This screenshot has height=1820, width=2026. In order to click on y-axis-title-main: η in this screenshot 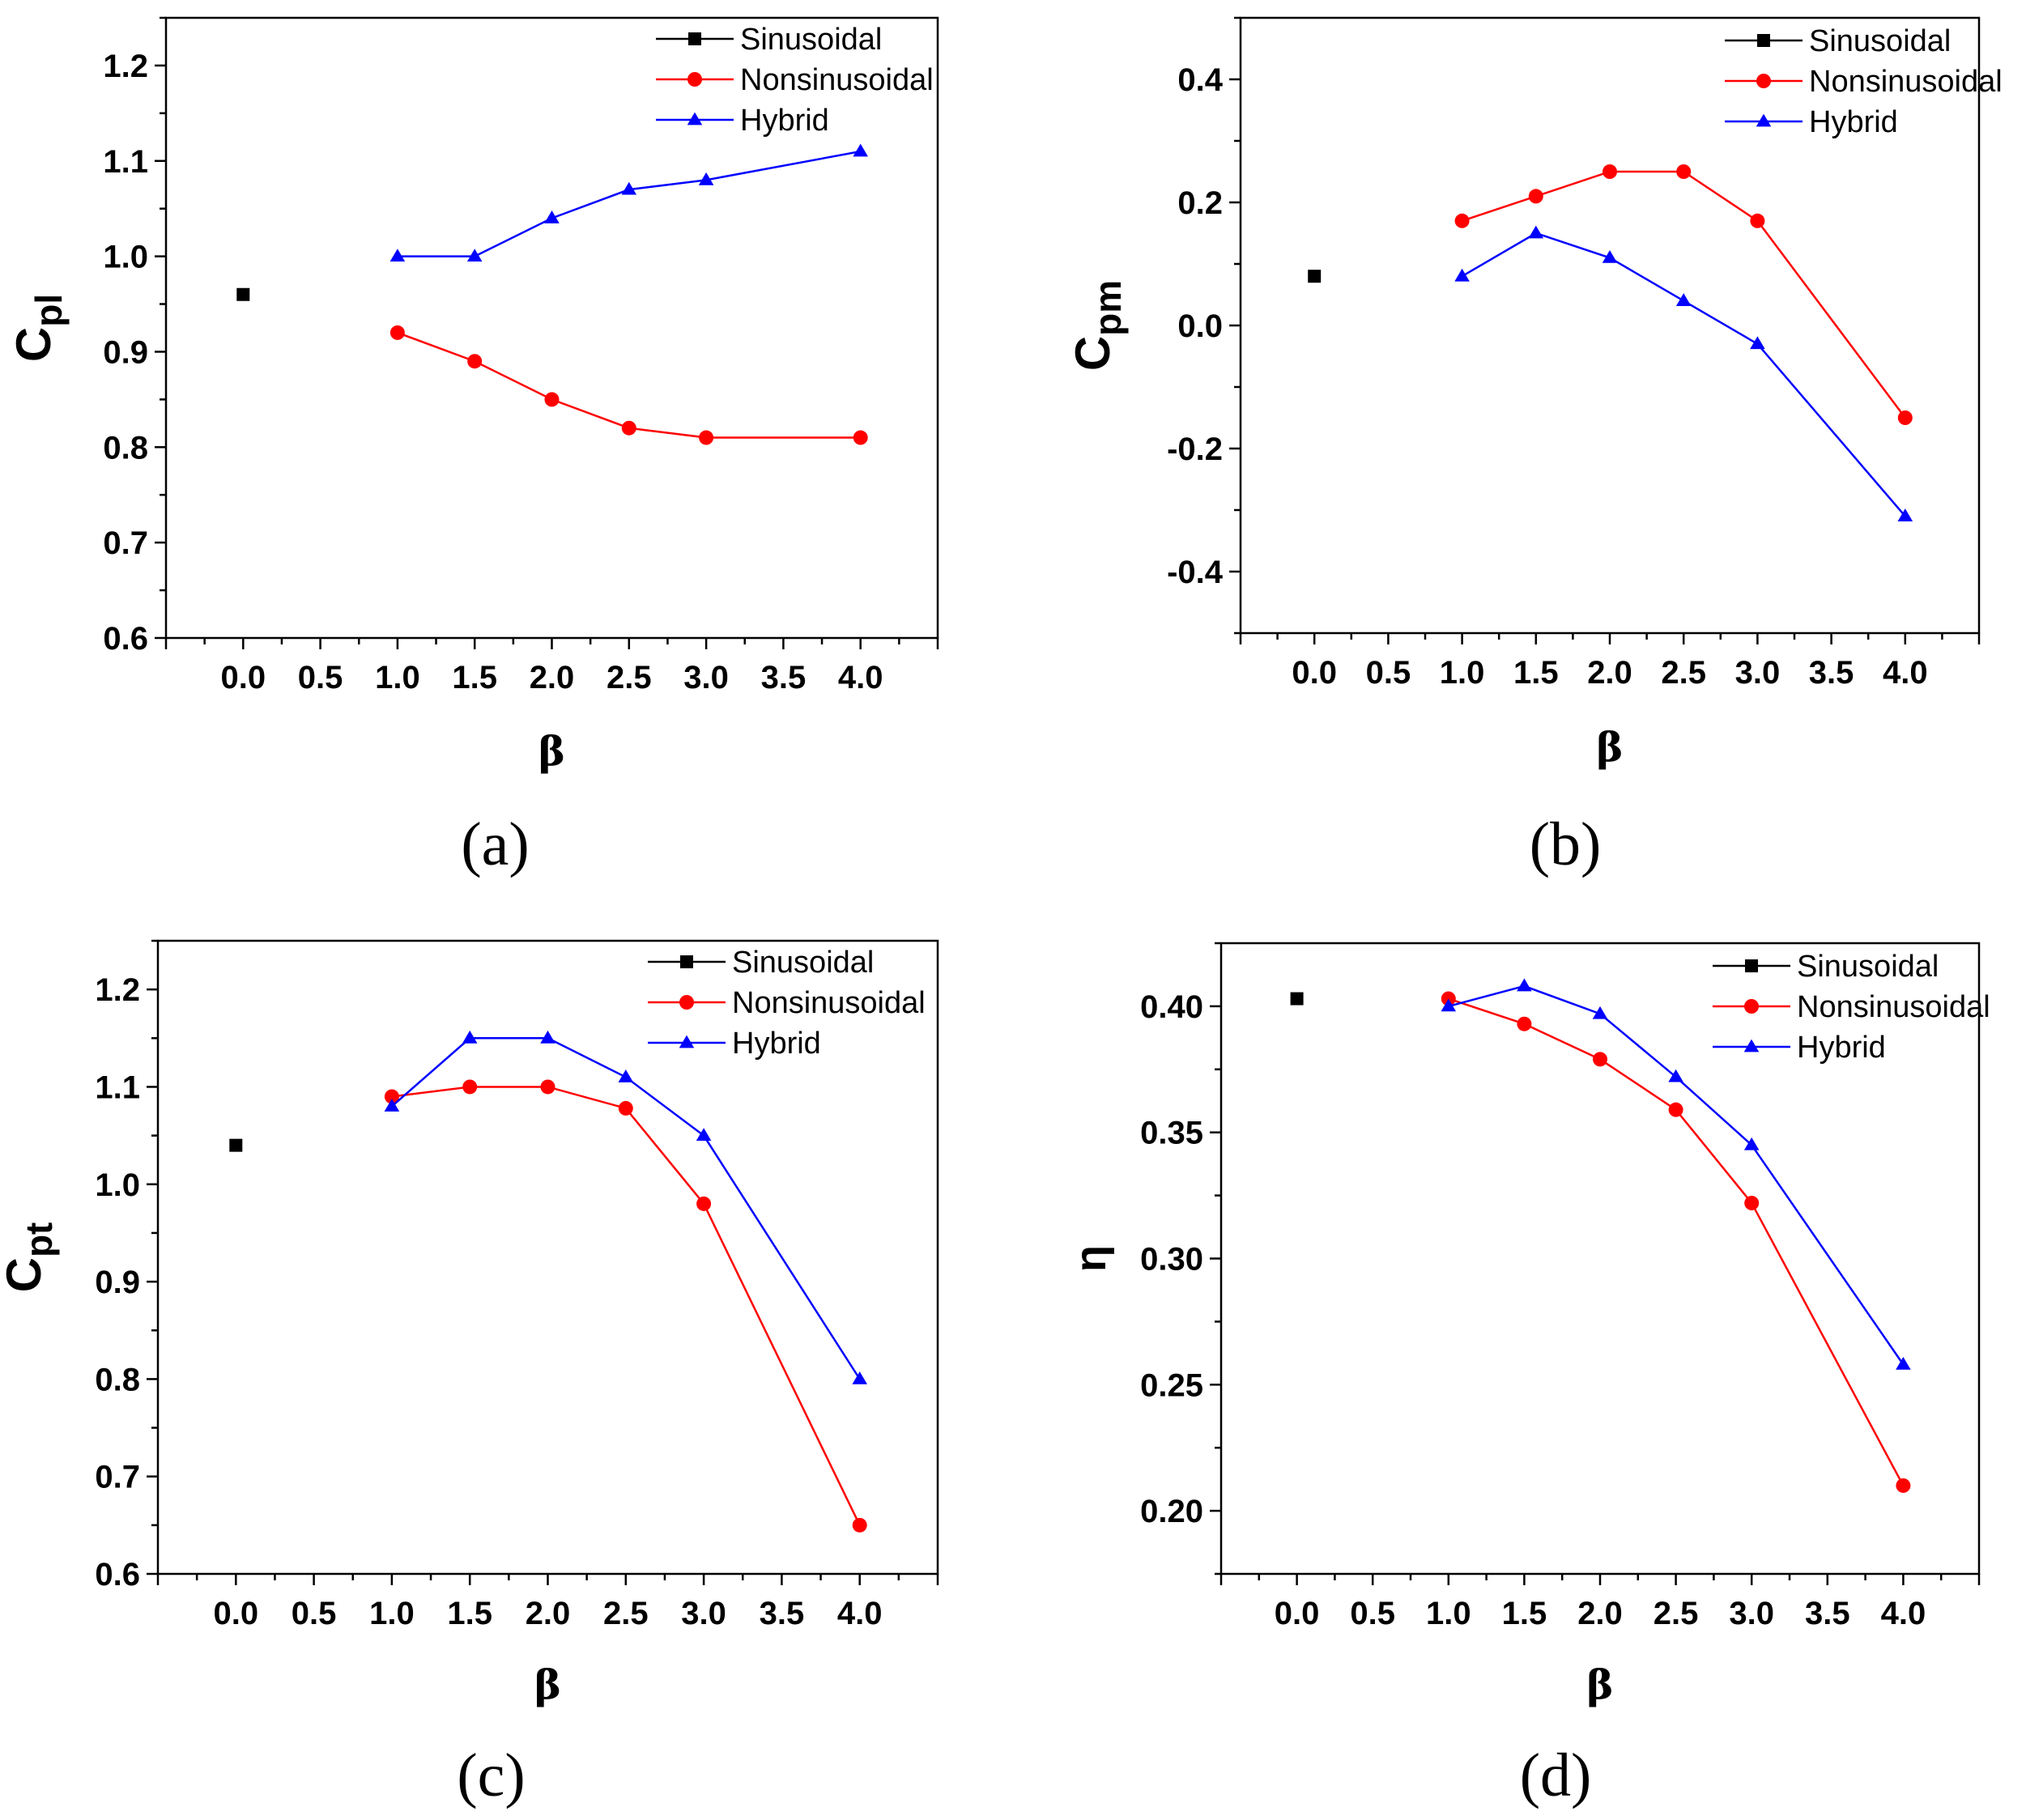, I will do `click(1090, 1258)`.